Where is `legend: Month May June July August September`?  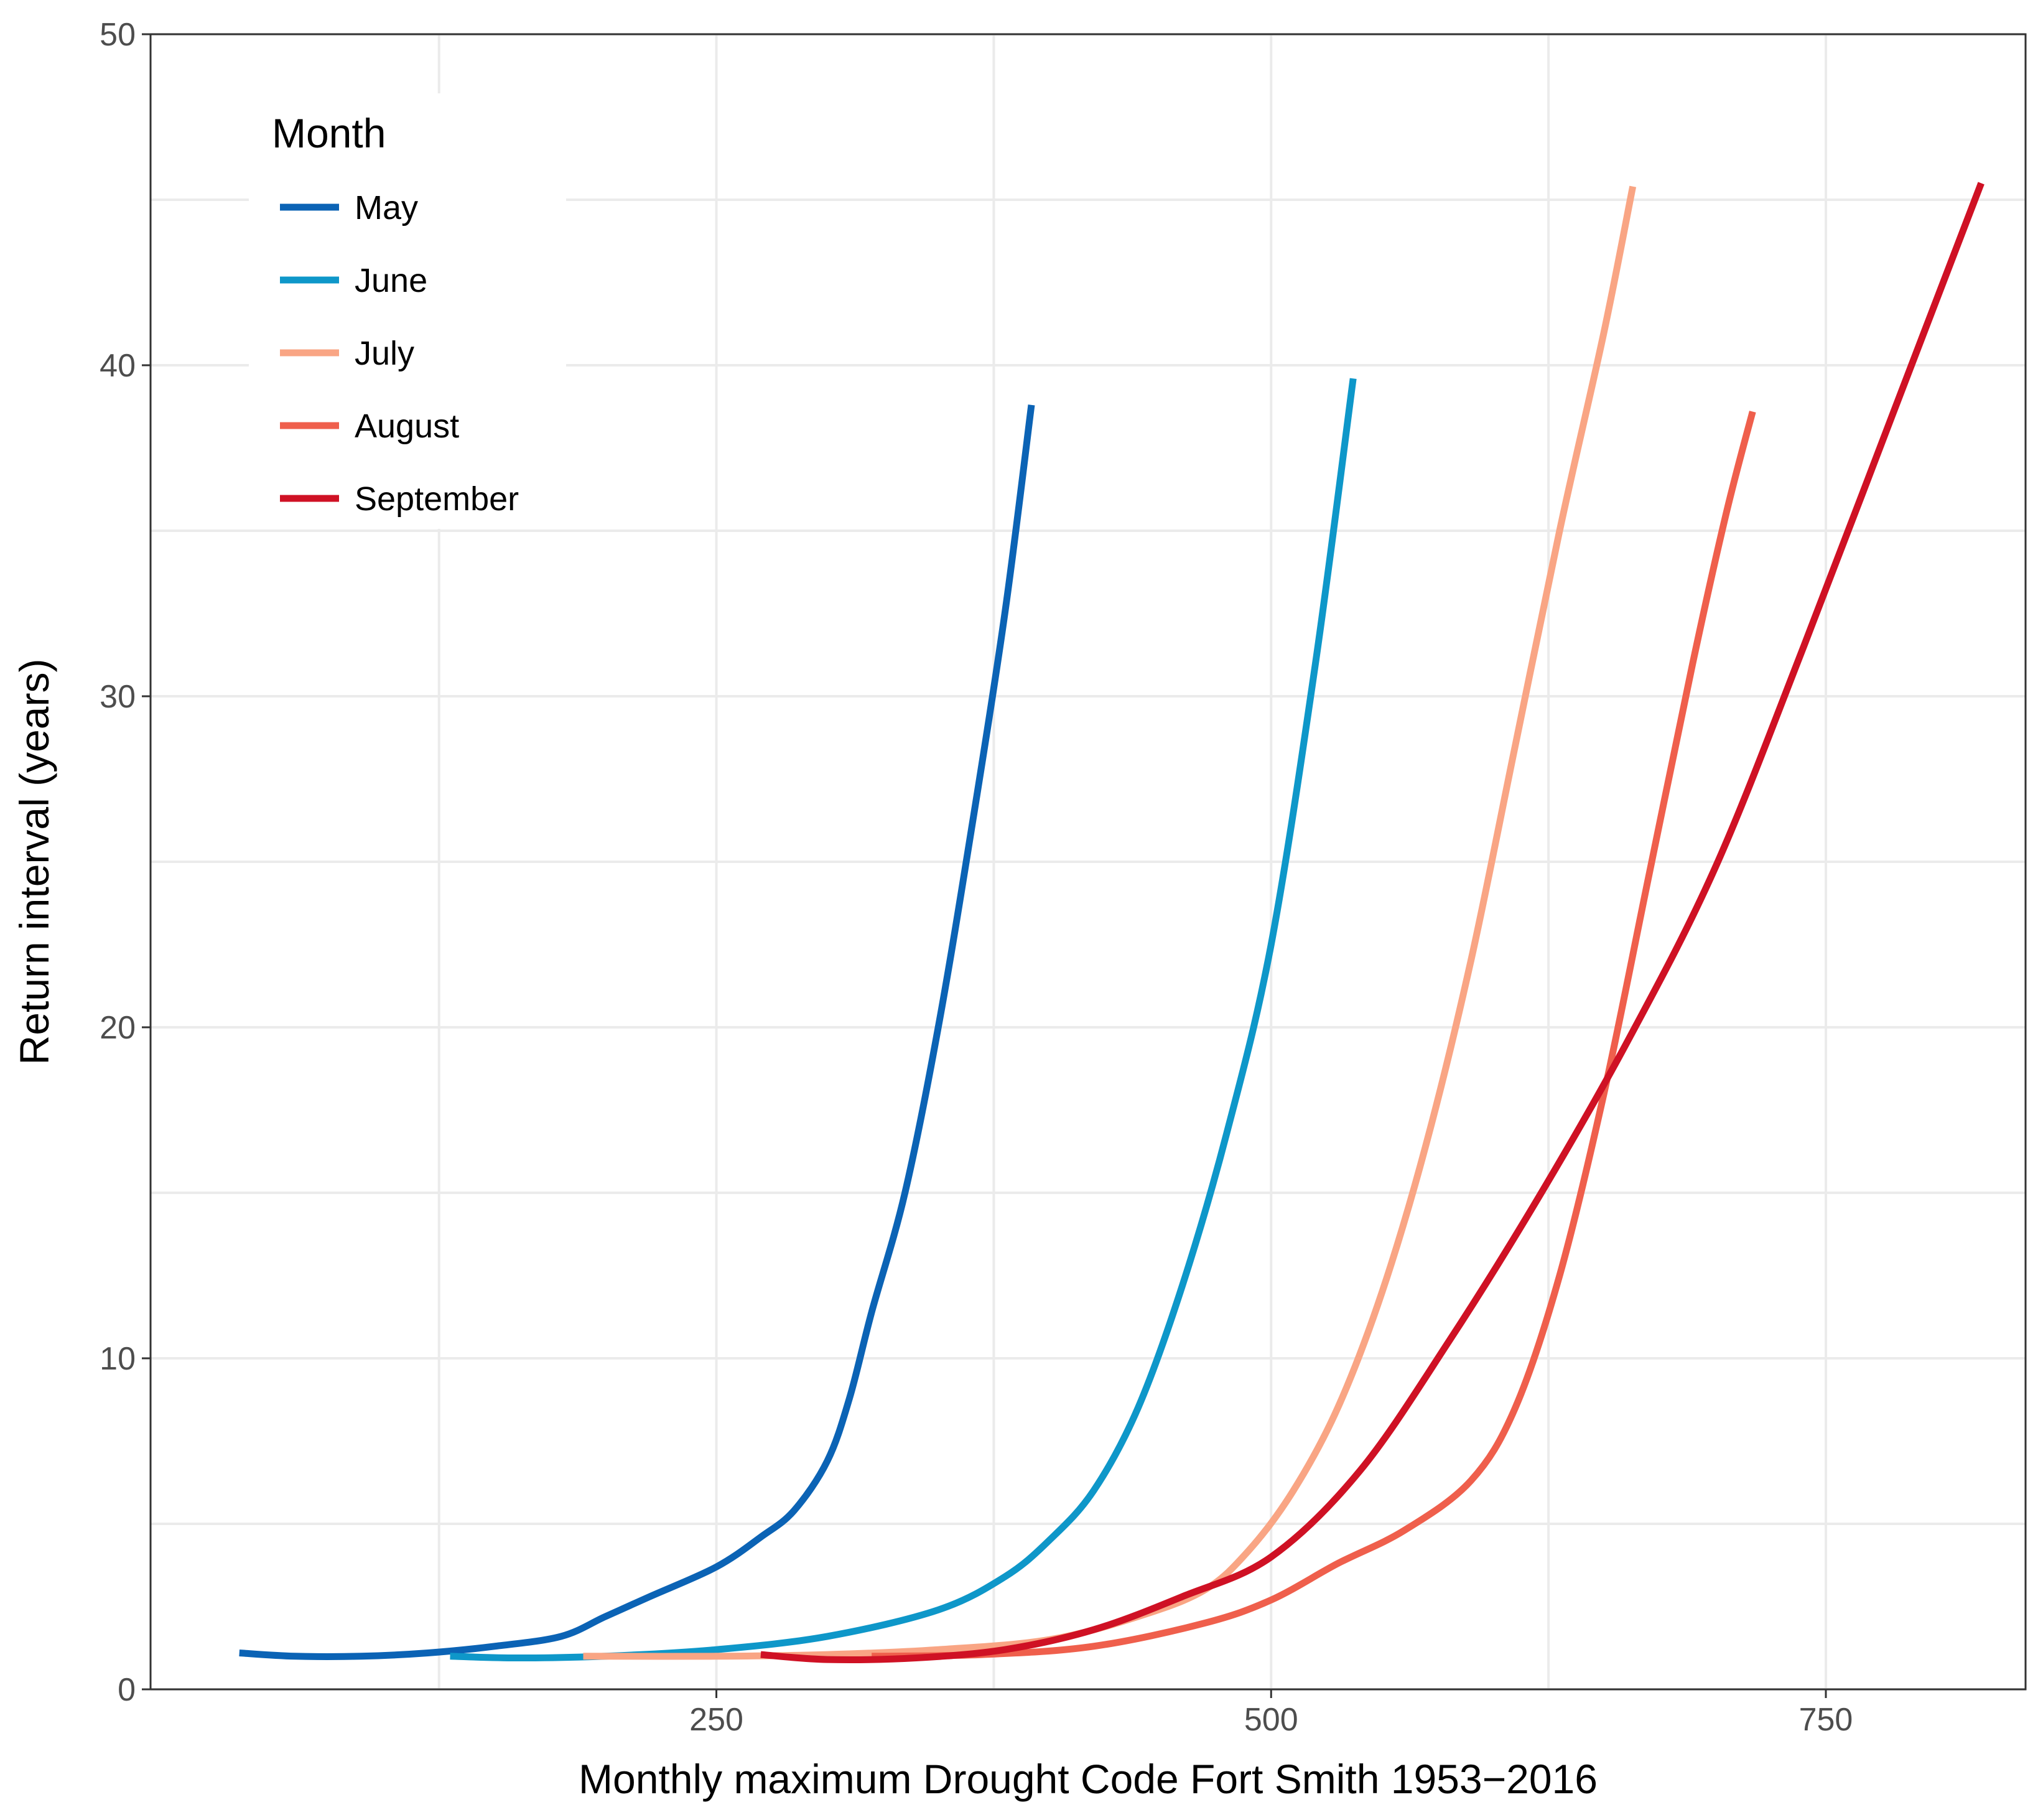 legend: Month May June July August September is located at coordinates (407, 311).